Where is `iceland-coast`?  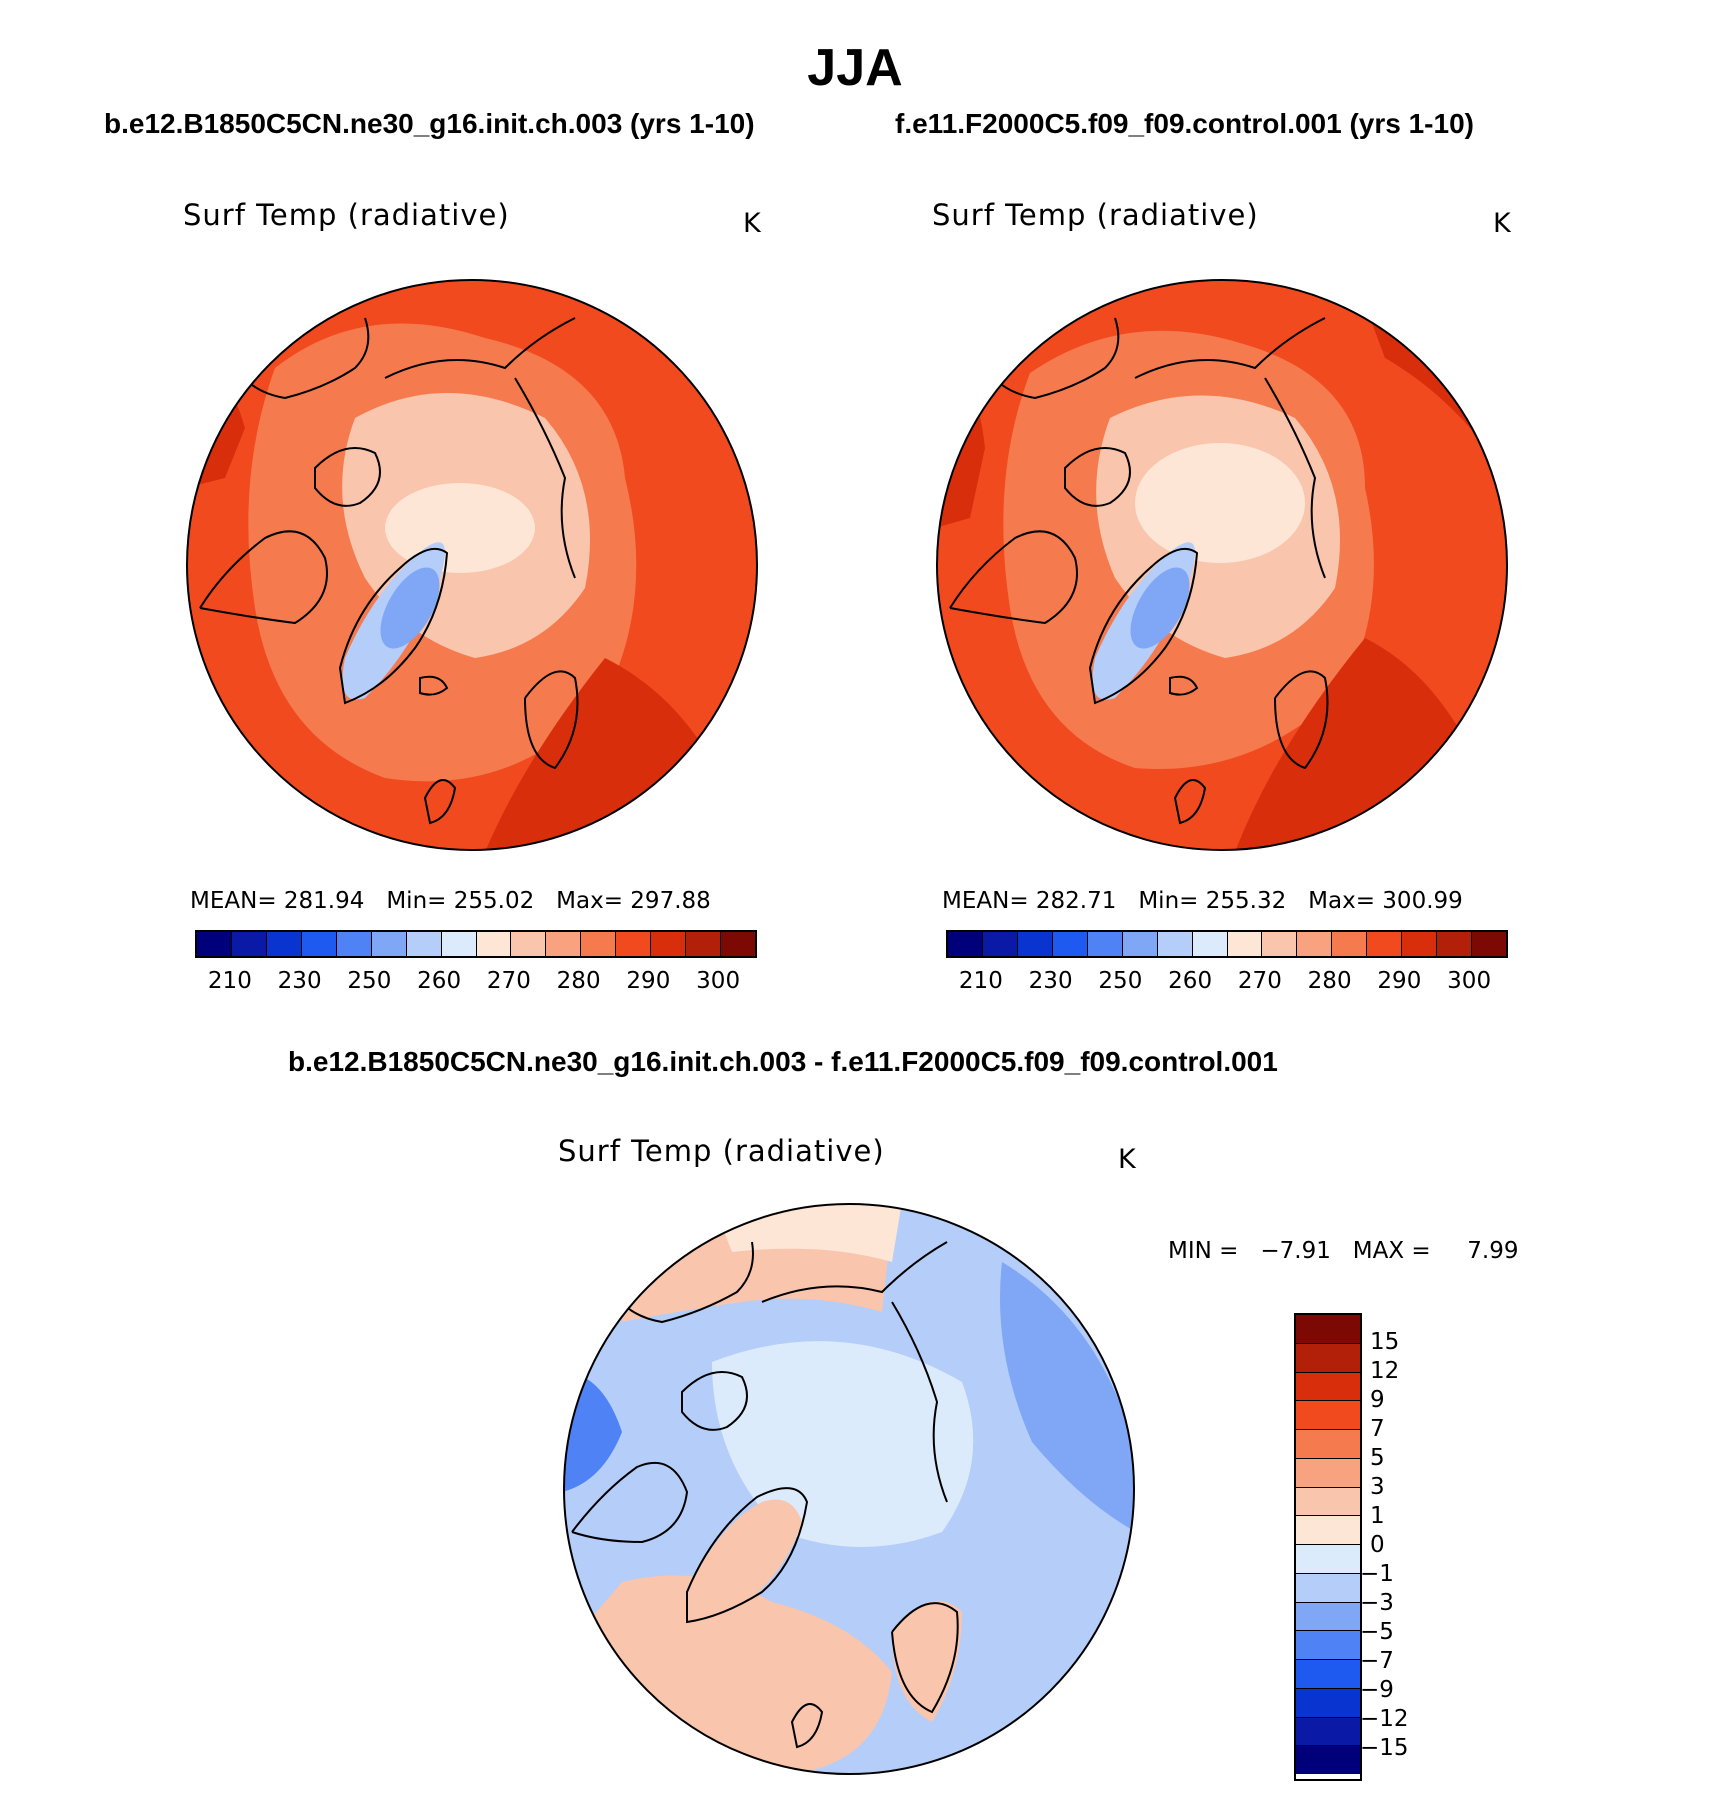
iceland-coast is located at coordinates (434, 685).